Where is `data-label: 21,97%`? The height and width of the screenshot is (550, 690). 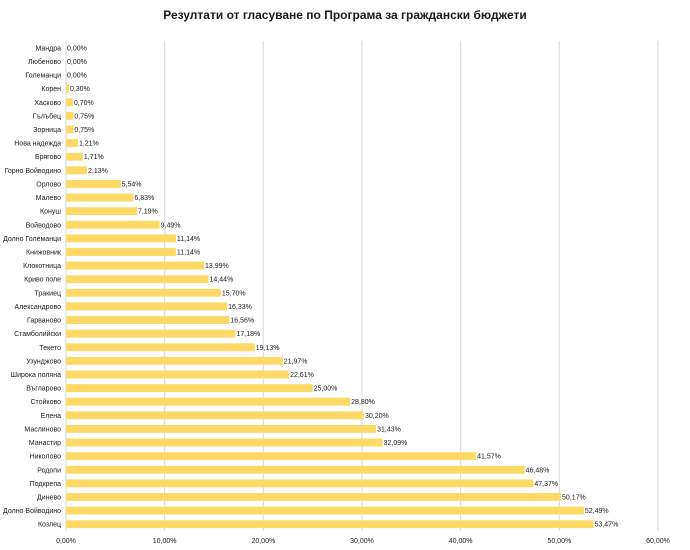
data-label: 21,97% is located at coordinates (296, 361).